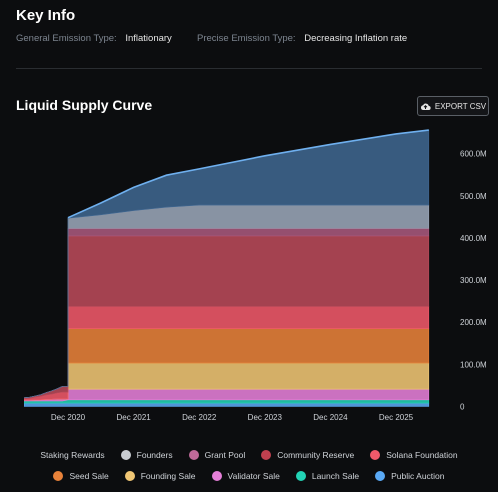 This screenshot has height=492, width=498. Describe the element at coordinates (225, 455) in the screenshot. I see `legend-label: Grant Pool` at that location.